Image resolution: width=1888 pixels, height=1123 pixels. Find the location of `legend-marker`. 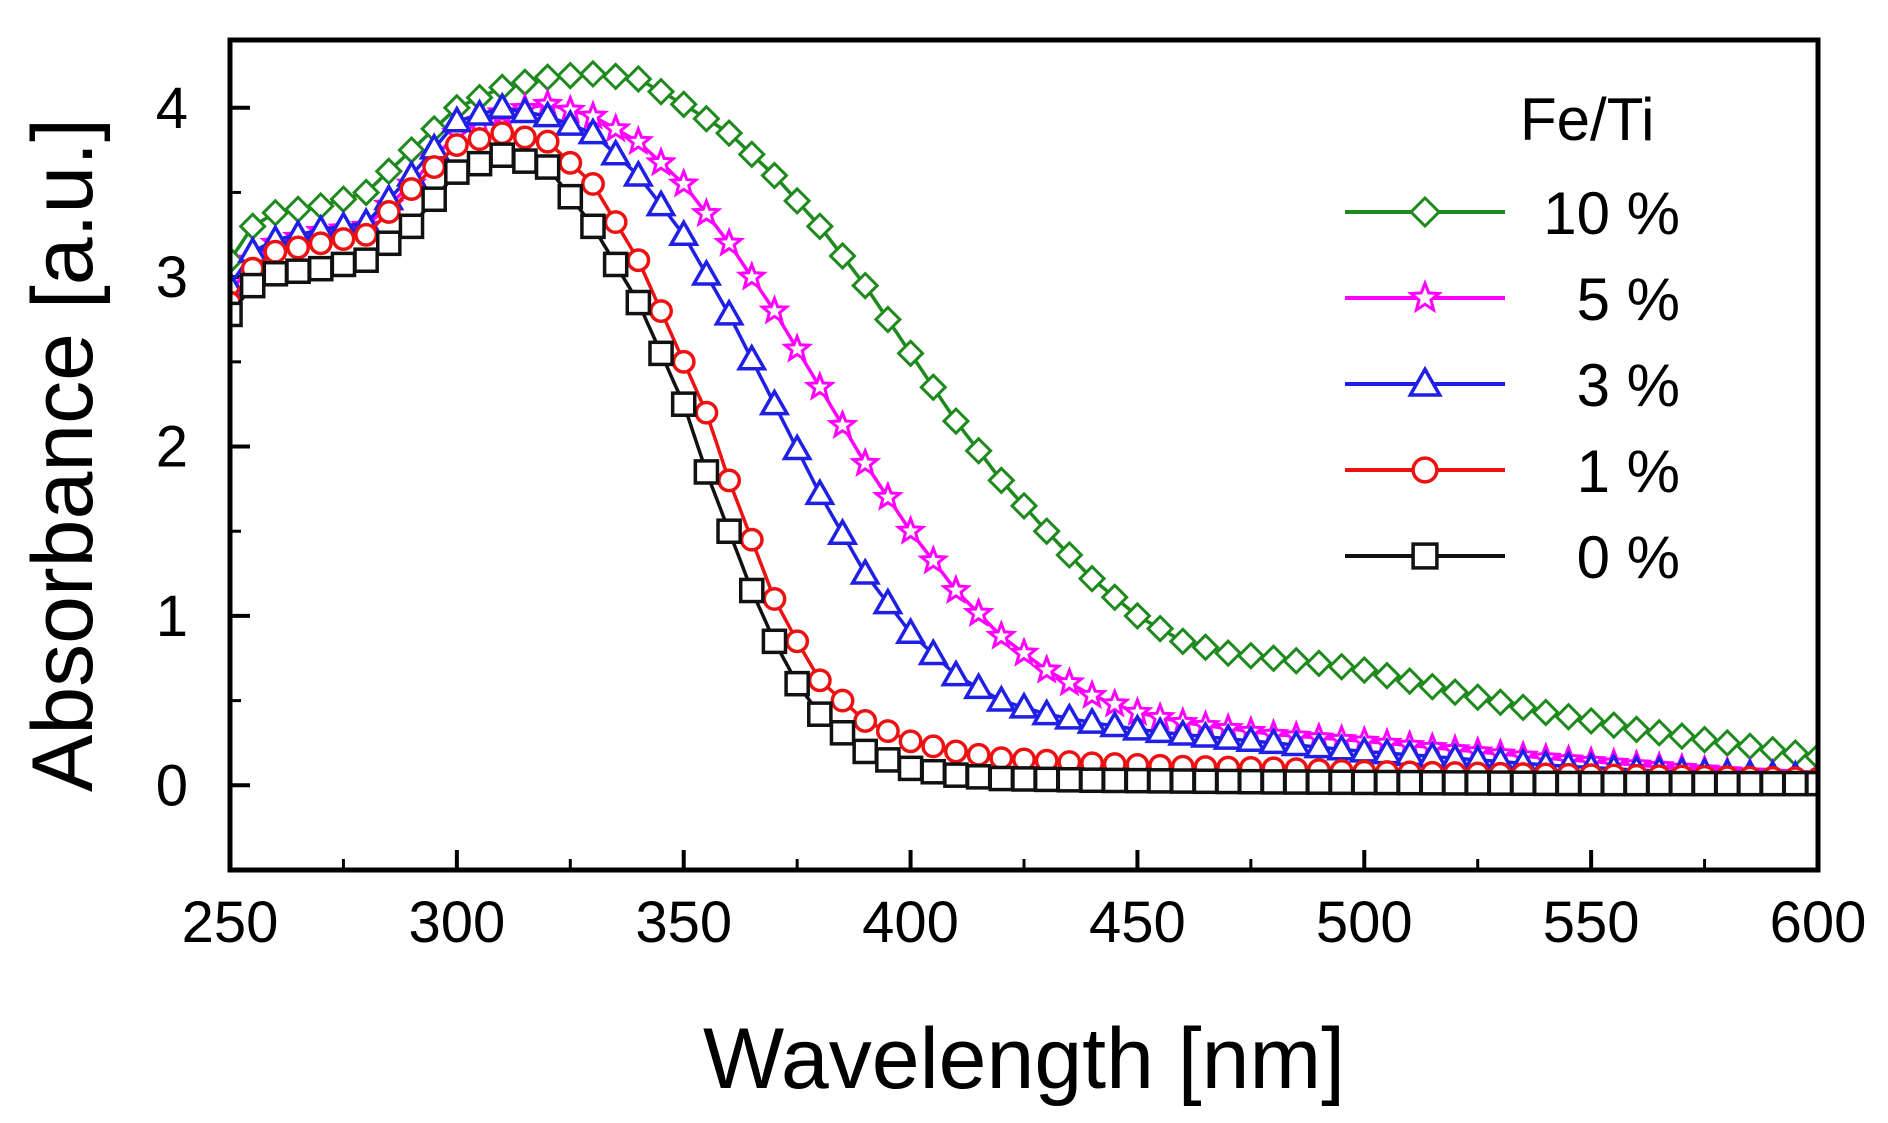

legend-marker is located at coordinates (1425, 556).